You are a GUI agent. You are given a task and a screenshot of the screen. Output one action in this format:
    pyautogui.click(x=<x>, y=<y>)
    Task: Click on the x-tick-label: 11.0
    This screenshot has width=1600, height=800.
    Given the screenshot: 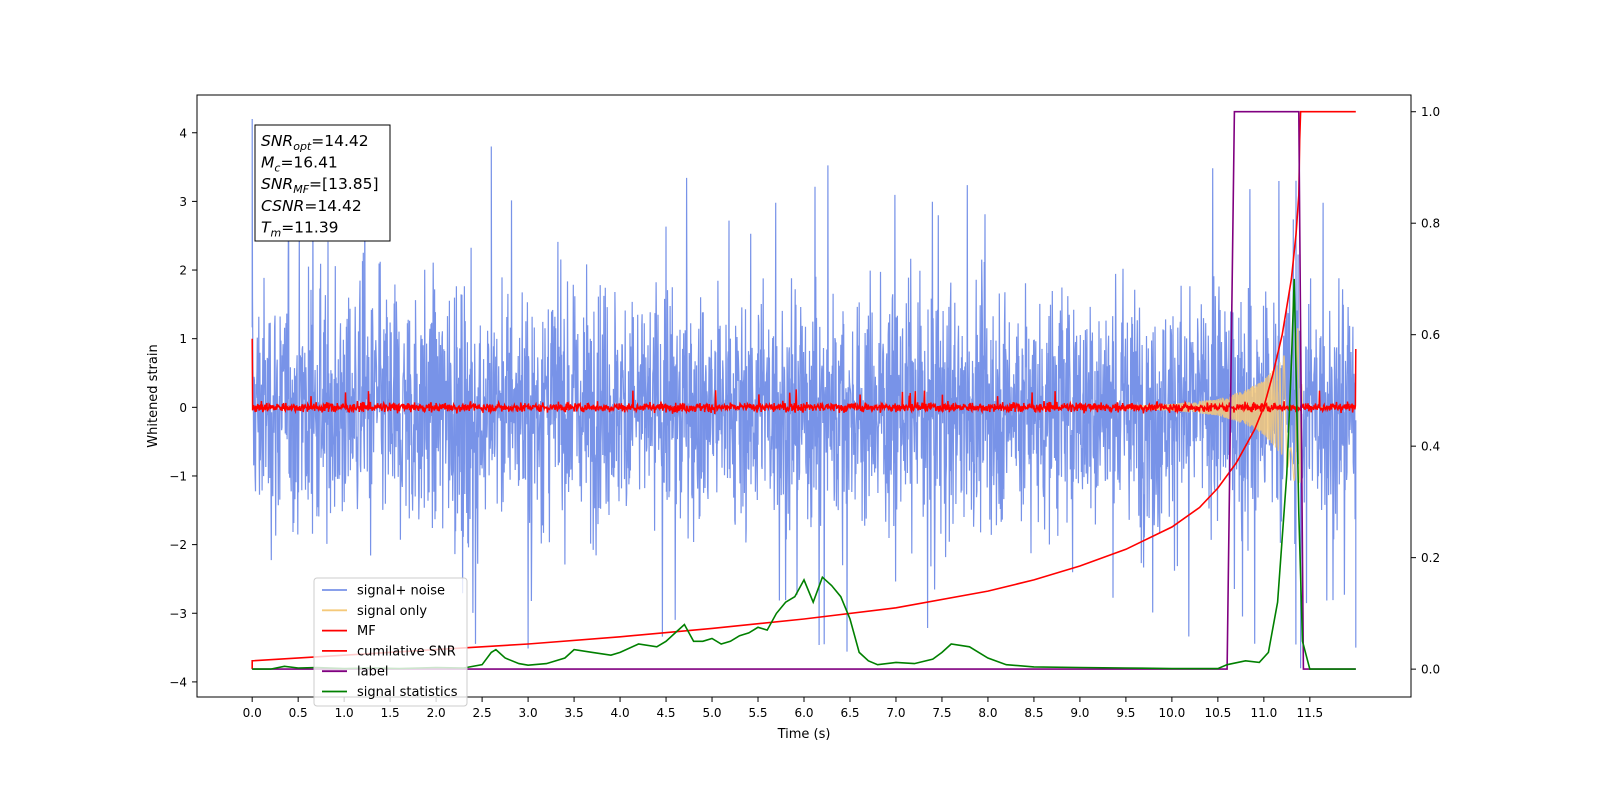 What is the action you would take?
    pyautogui.click(x=1263, y=713)
    